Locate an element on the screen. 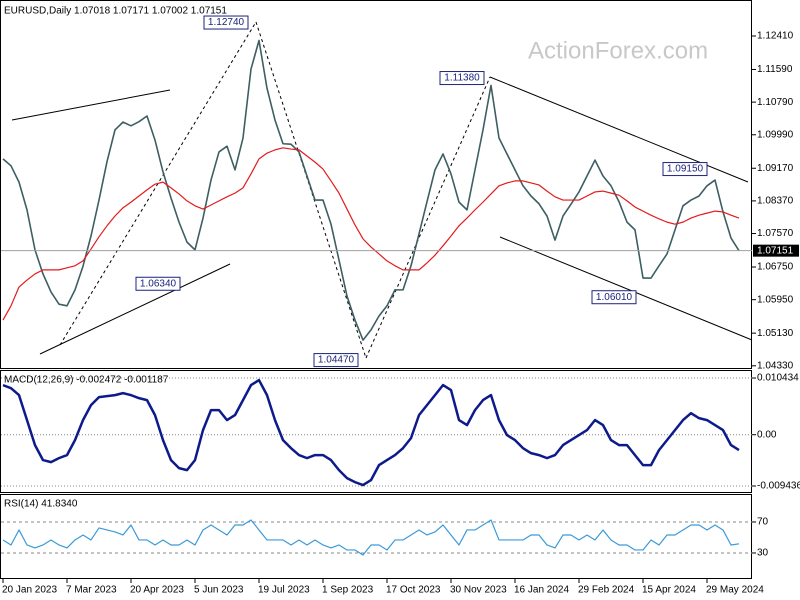 Image resolution: width=800 pixels, height=600 pixels. x-tick-label: 1 Sep 2023 is located at coordinates (348, 590).